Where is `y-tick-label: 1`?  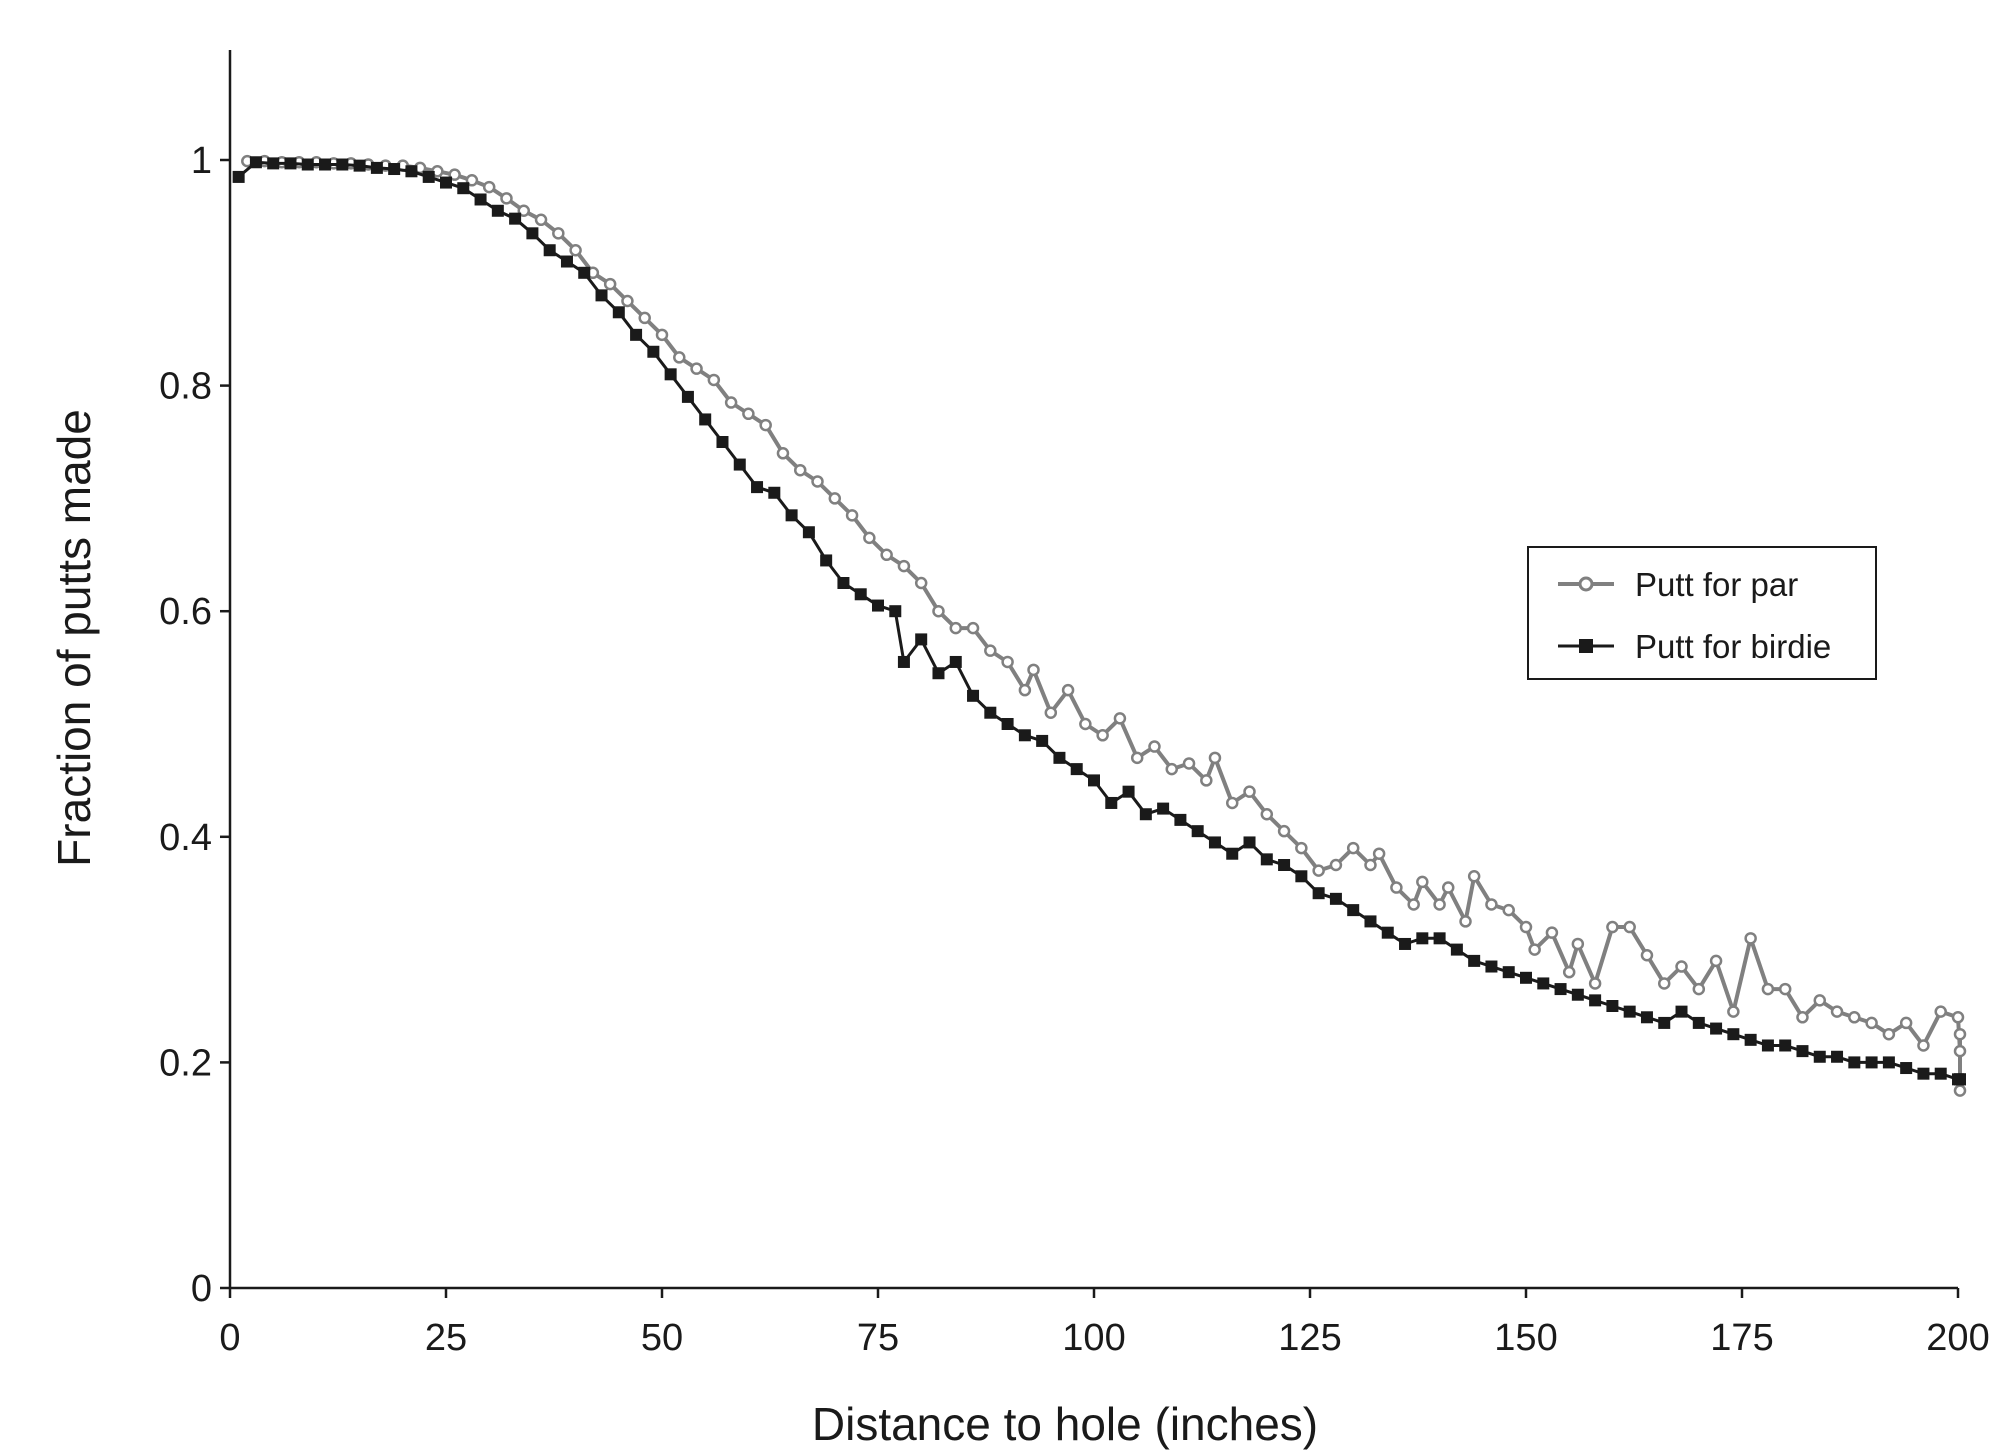
y-tick-label: 1 is located at coordinates (201, 161).